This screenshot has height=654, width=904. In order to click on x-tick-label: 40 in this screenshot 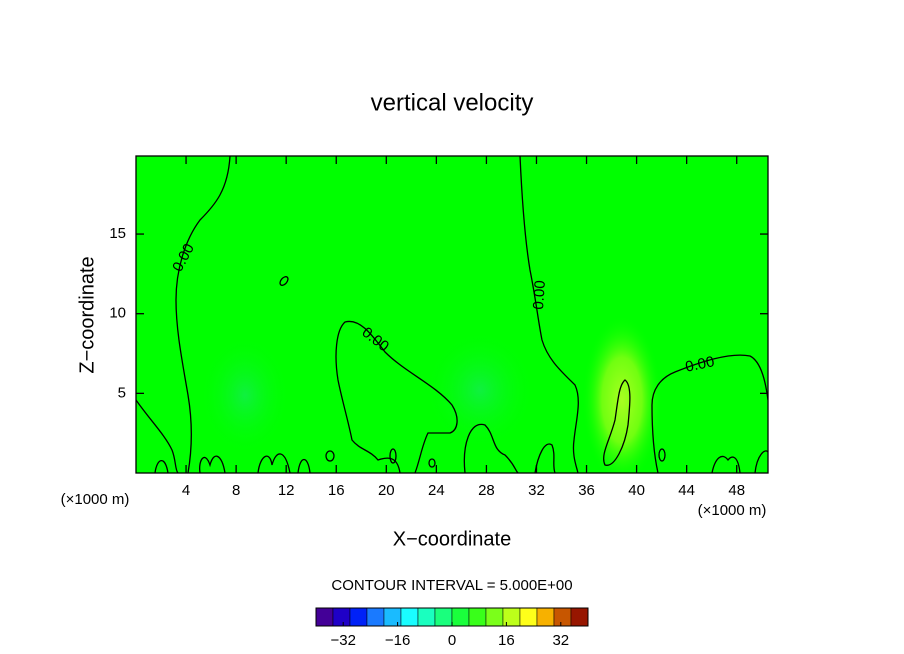, I will do `click(636, 490)`.